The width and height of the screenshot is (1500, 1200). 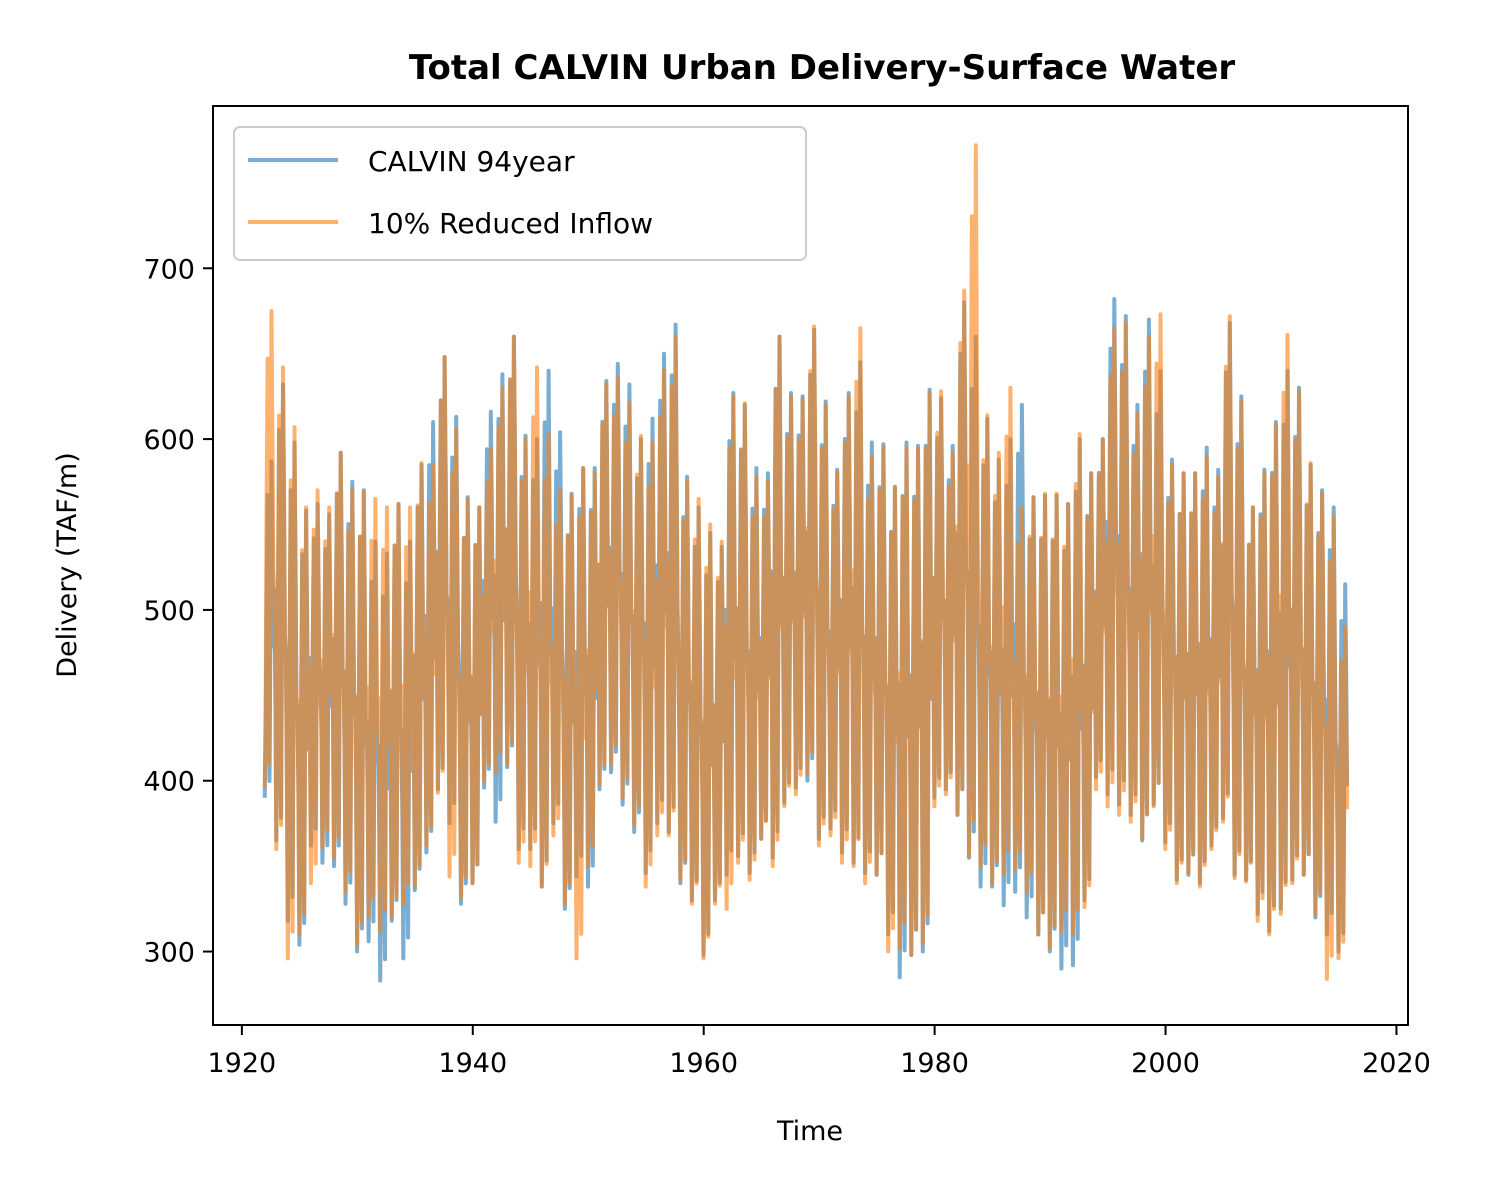 I want to click on y-tick-label: 400, so click(x=169, y=782).